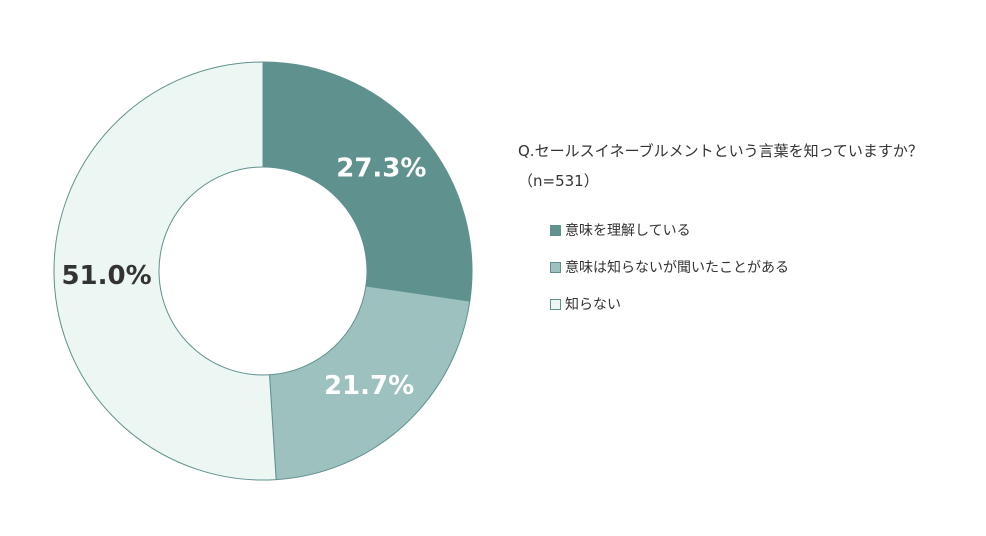 This screenshot has height=536, width=986. What do you see at coordinates (720, 151) in the screenshot?
I see `chart-title: Q.セールスイネーブルメントという言葉を知っていますか？` at bounding box center [720, 151].